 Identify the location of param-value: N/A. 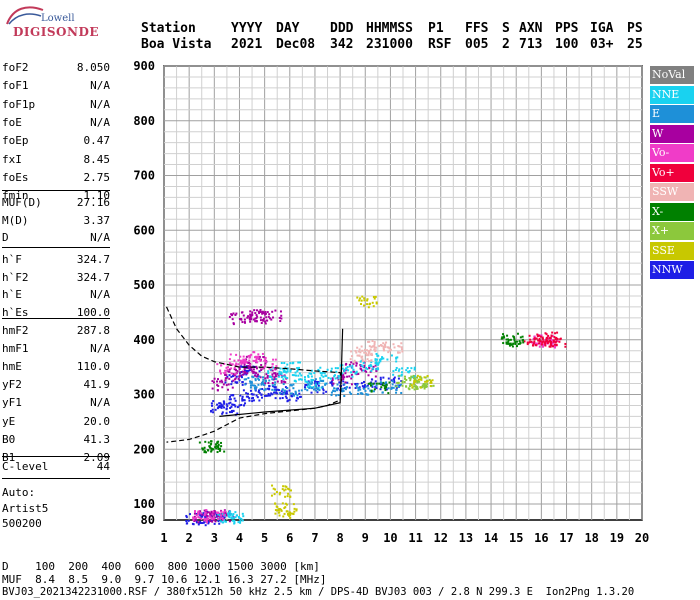
(100, 403).